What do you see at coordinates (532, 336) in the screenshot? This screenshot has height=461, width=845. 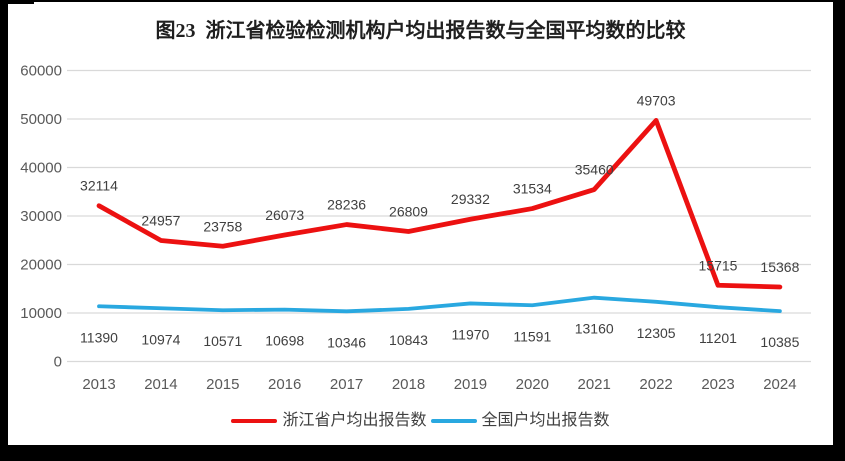 I see `data-label: 11591` at bounding box center [532, 336].